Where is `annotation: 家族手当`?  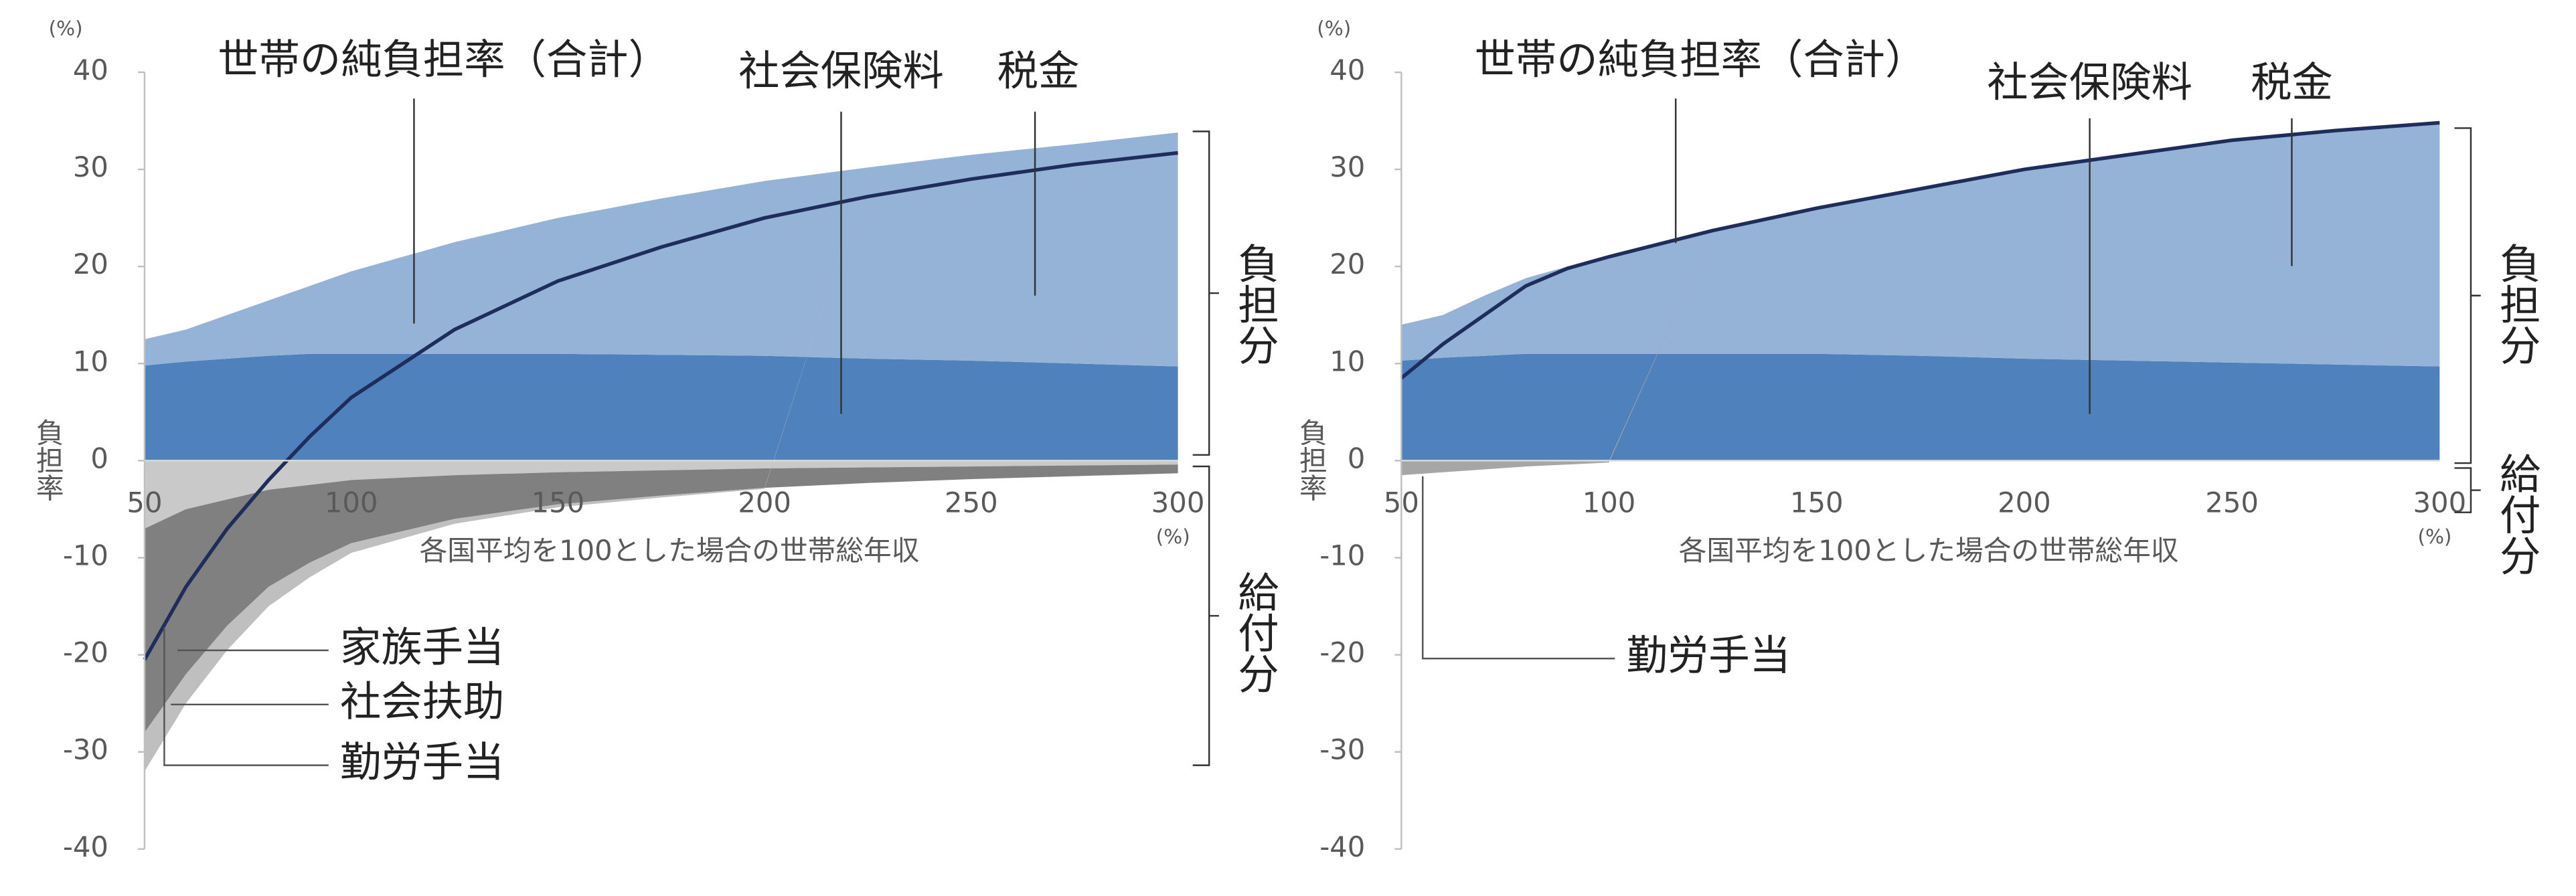 annotation: 家族手当 is located at coordinates (422, 647).